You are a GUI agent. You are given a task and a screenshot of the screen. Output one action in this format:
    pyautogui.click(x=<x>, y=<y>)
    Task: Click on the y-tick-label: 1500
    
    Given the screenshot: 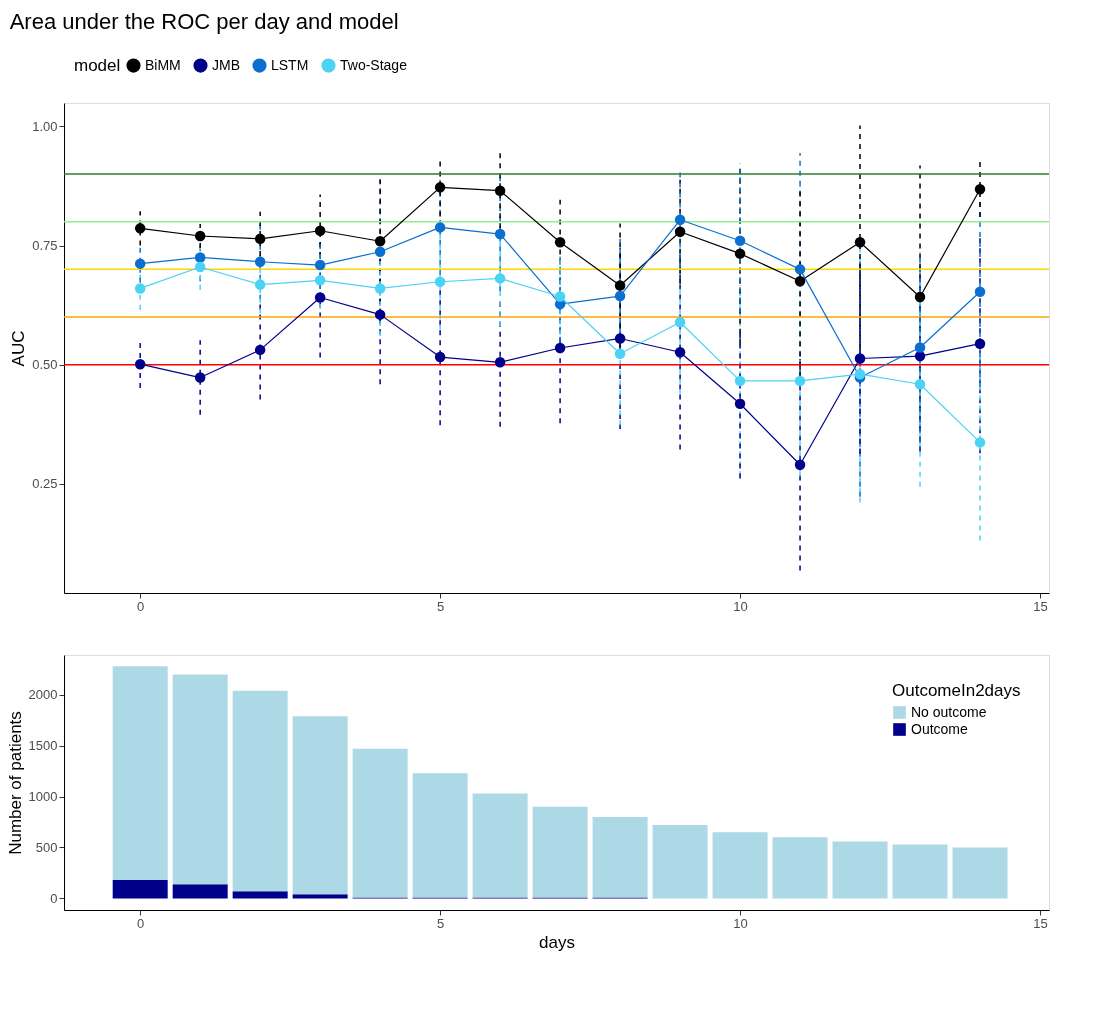 What is the action you would take?
    pyautogui.click(x=43, y=746)
    